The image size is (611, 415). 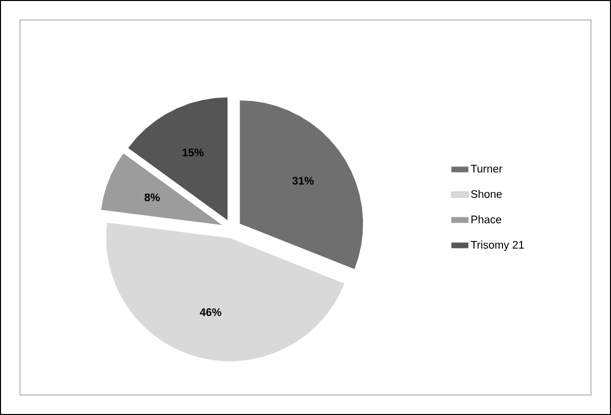 I want to click on data-label: 31%, so click(x=303, y=180).